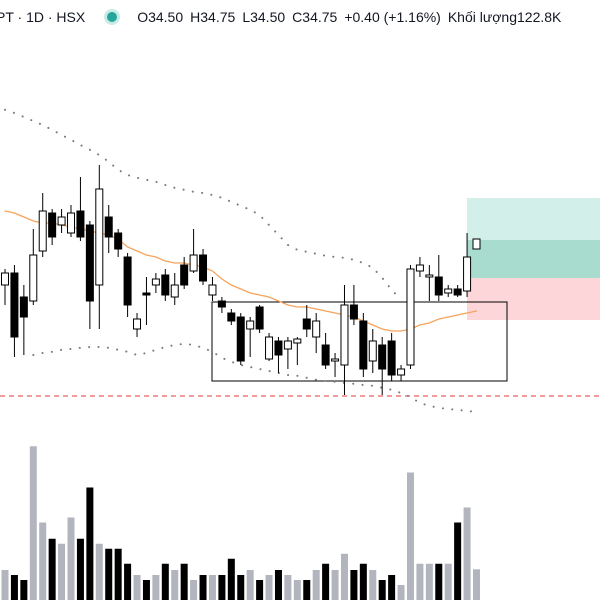 Image resolution: width=600 pixels, height=600 pixels. I want to click on target-zone, so click(533, 219).